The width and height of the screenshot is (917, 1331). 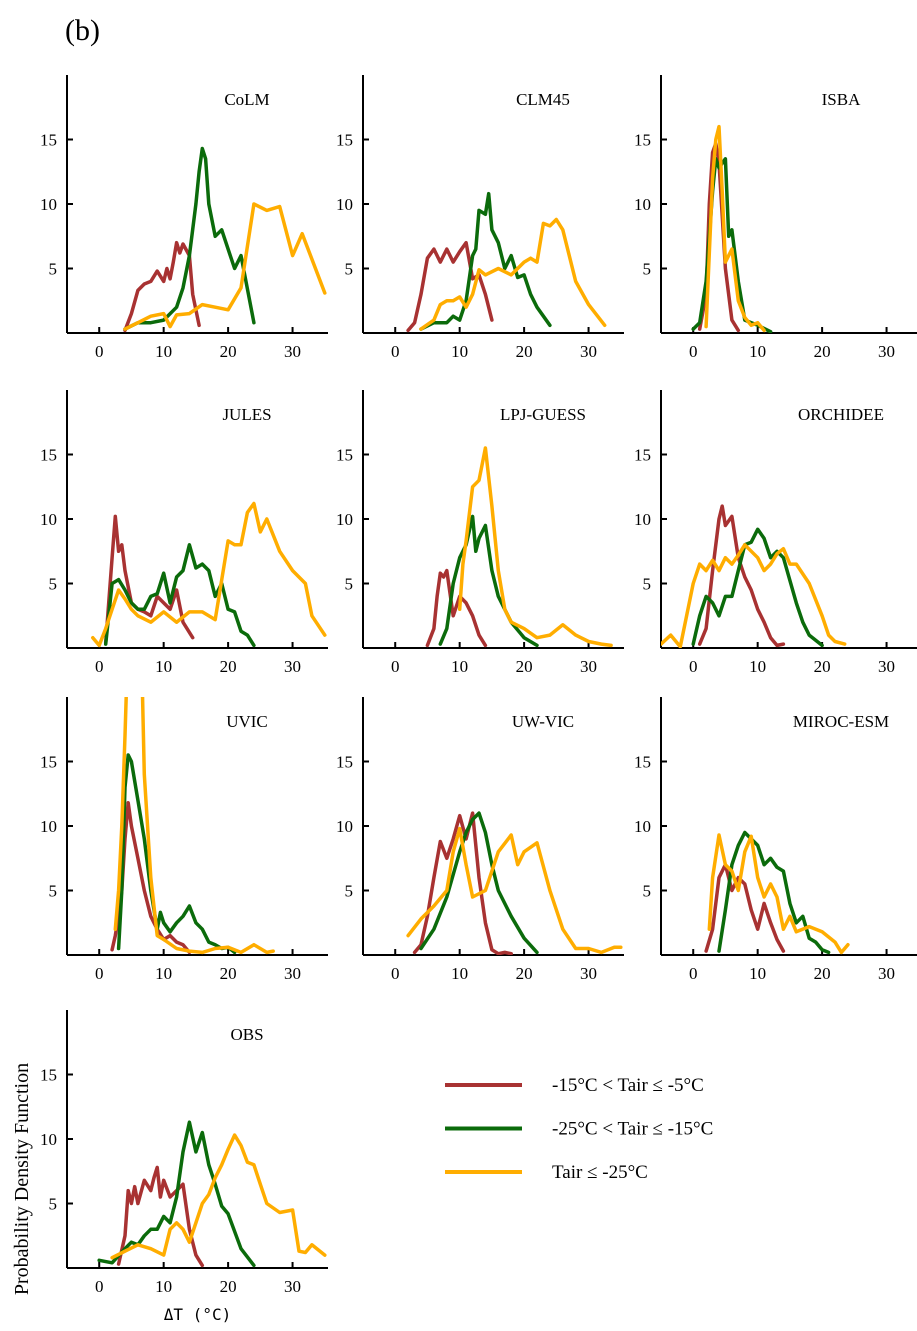 I want to click on panel-title: MIROC-ESM, so click(x=841, y=721).